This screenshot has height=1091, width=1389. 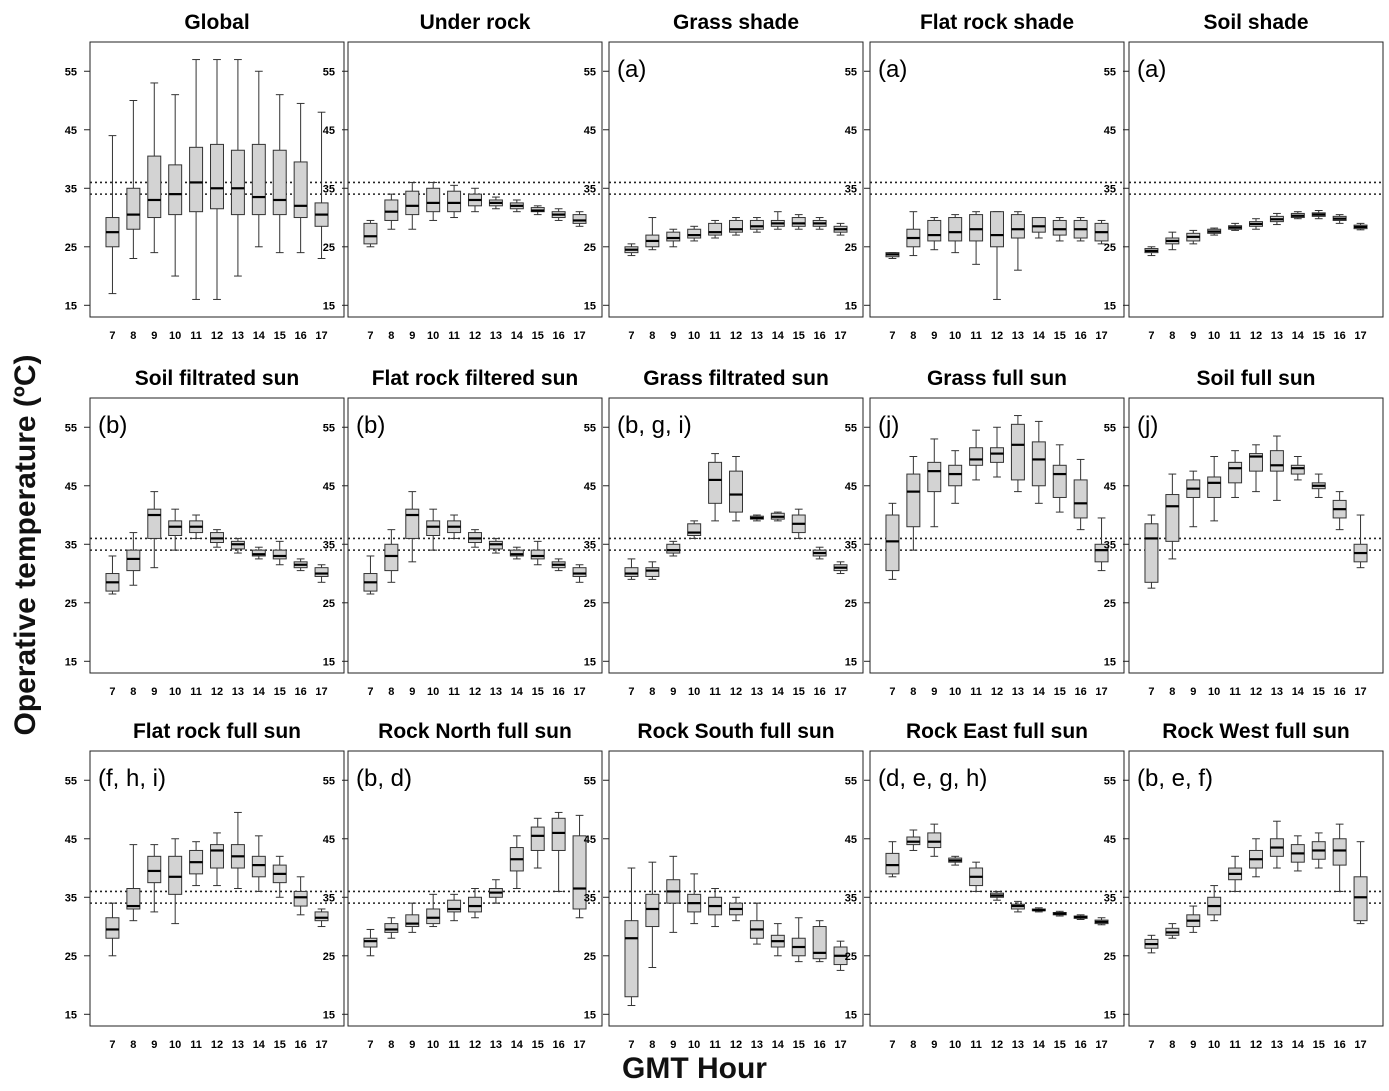 I want to click on panel-title: Rock West full sun, so click(x=1255, y=731).